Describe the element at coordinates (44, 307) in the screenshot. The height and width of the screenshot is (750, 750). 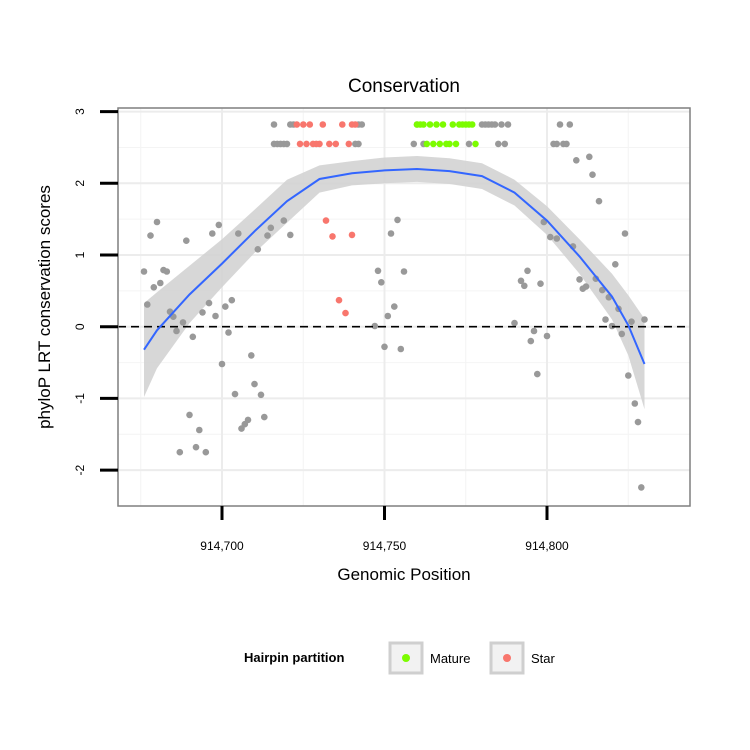
I see `y-axis-title: phyloP LRT conservation scores` at that location.